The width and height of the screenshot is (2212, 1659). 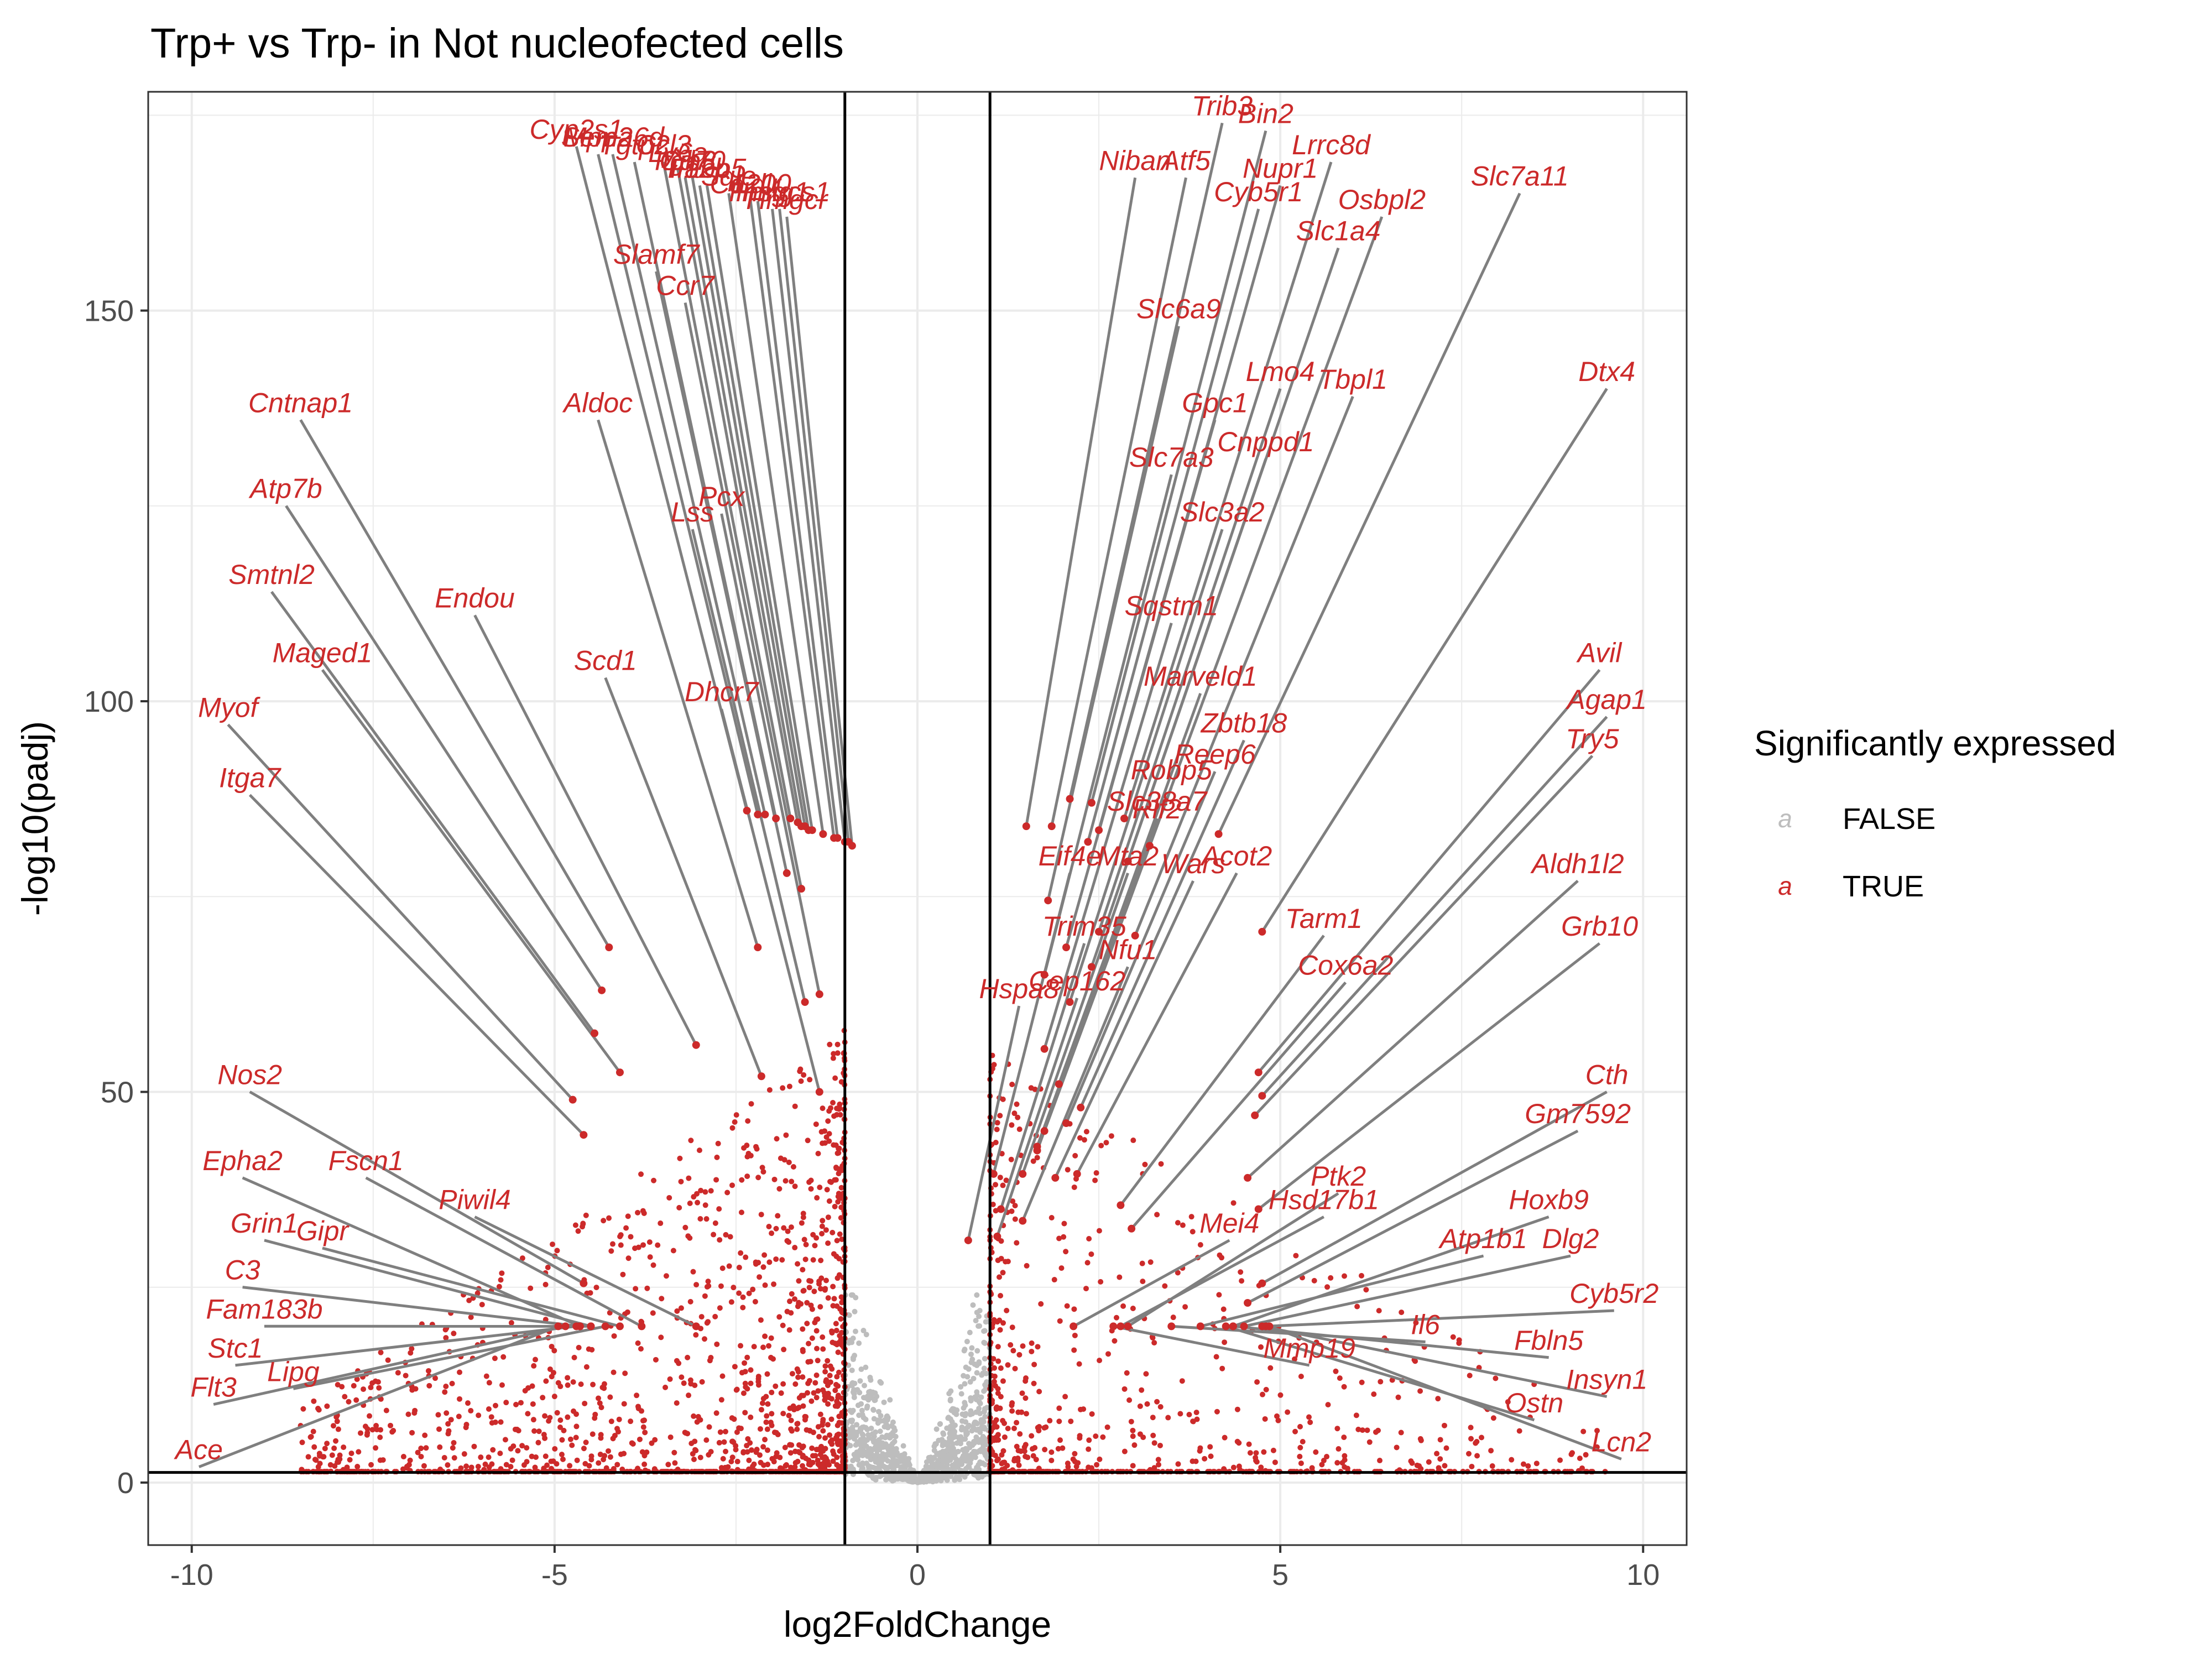 I want to click on legend-key-false: a, so click(x=1785, y=819).